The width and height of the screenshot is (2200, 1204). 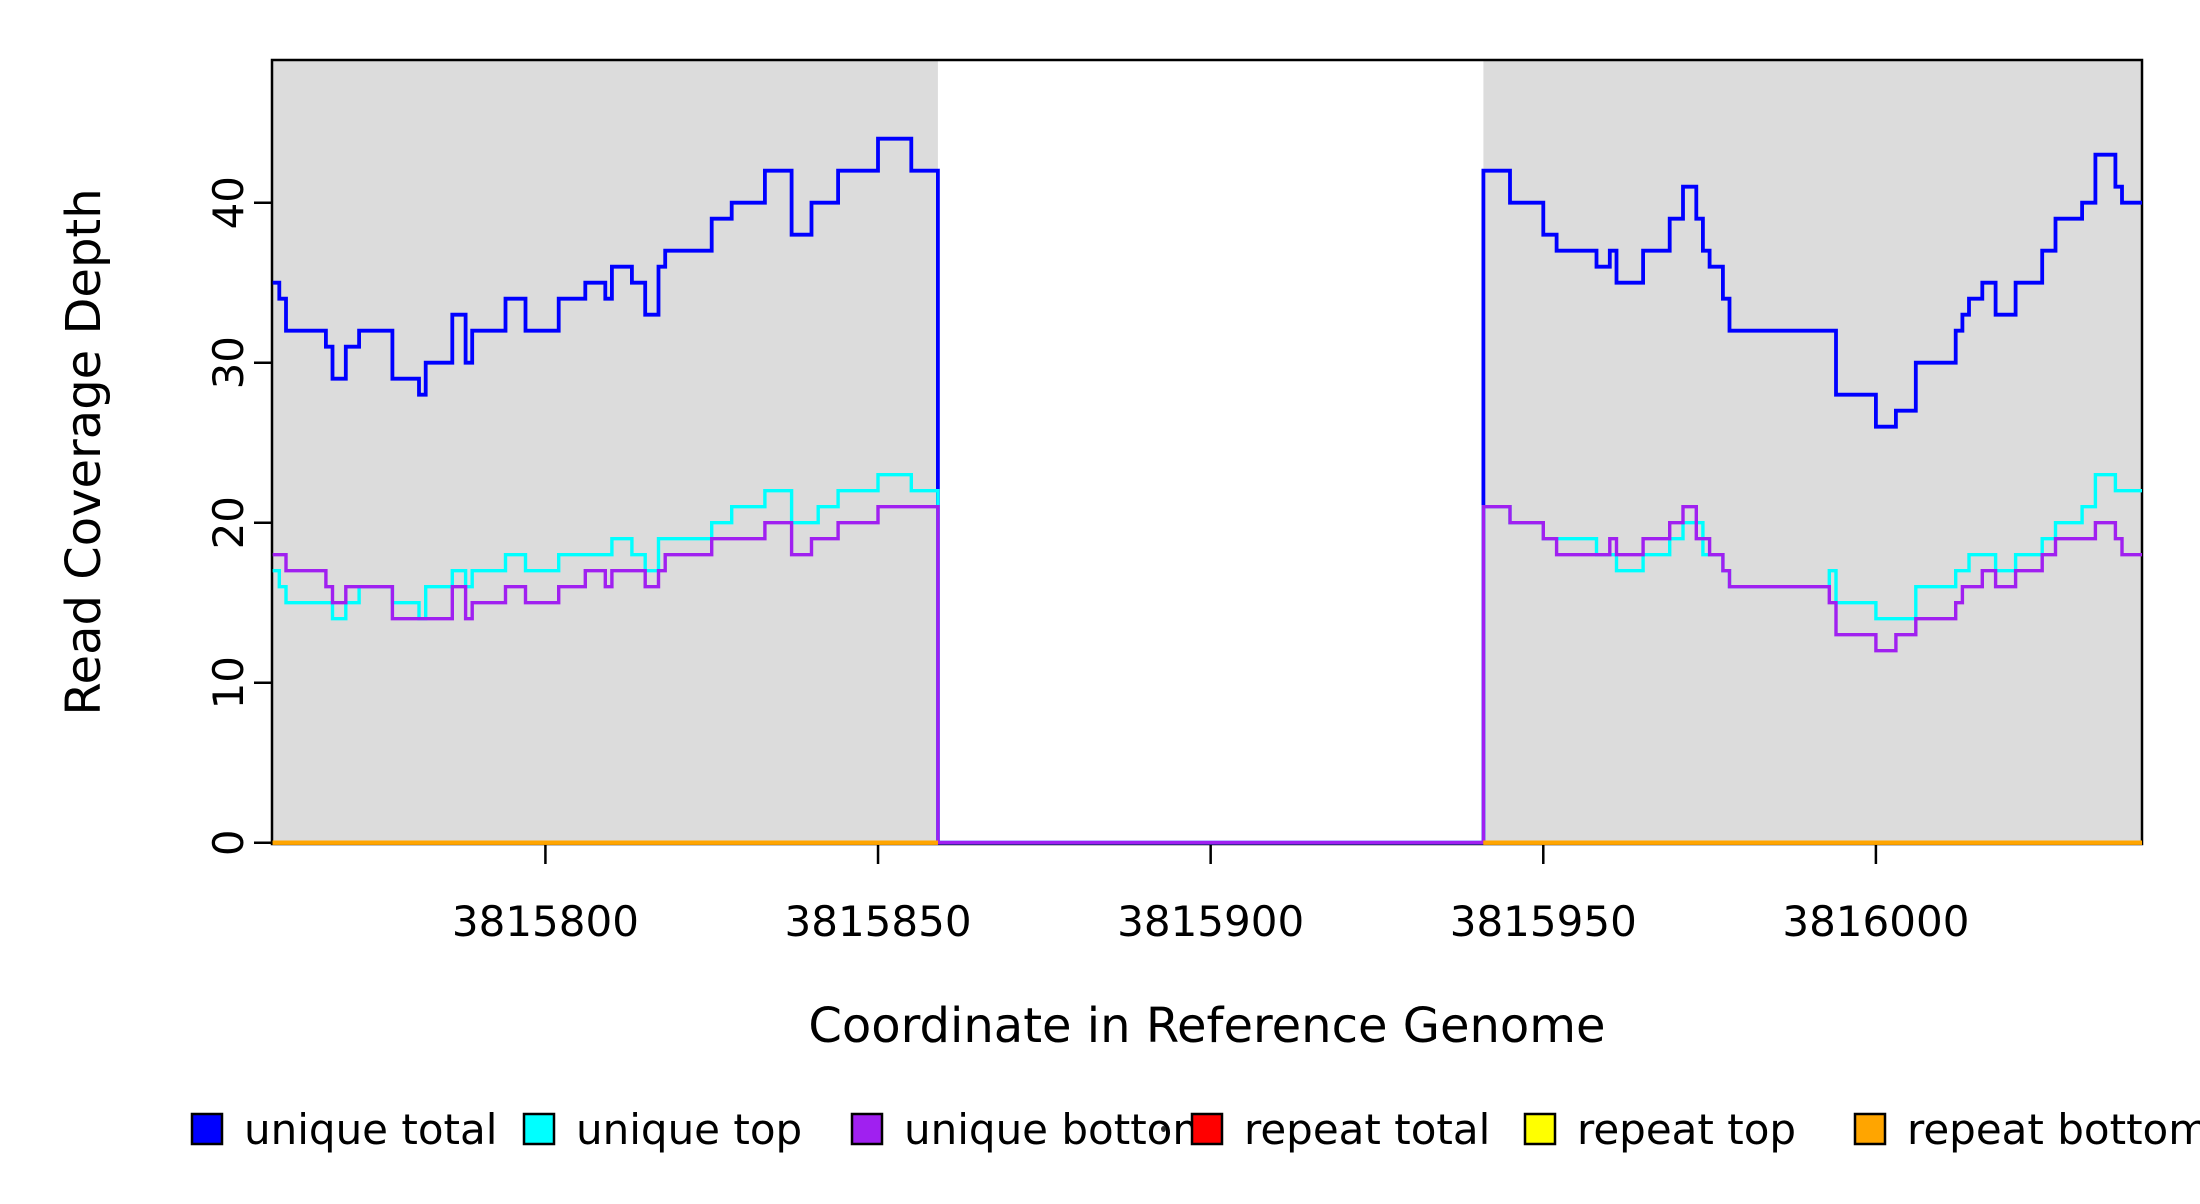 I want to click on y-tick-label: 40, so click(x=228, y=202).